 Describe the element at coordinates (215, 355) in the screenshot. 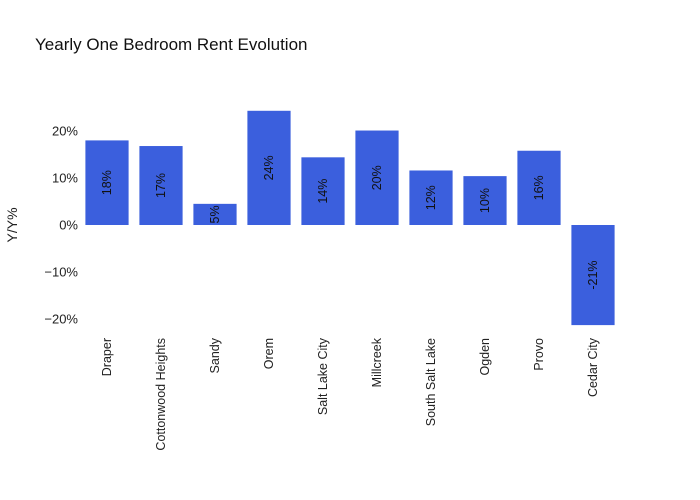

I see `x-tick-label: Sandy` at that location.